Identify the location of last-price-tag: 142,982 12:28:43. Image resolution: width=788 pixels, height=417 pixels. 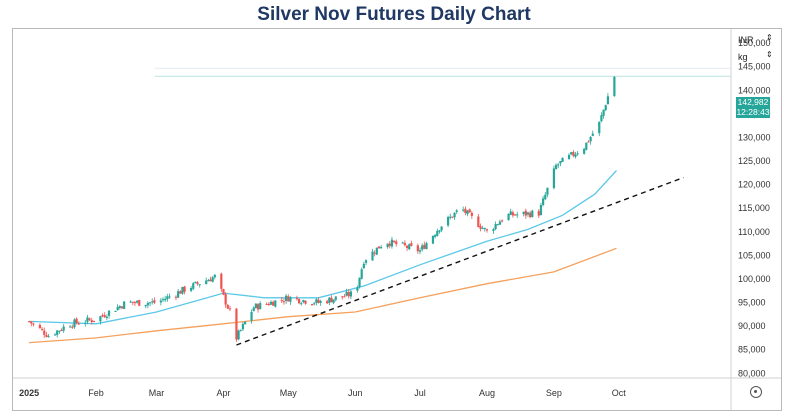
(753, 107).